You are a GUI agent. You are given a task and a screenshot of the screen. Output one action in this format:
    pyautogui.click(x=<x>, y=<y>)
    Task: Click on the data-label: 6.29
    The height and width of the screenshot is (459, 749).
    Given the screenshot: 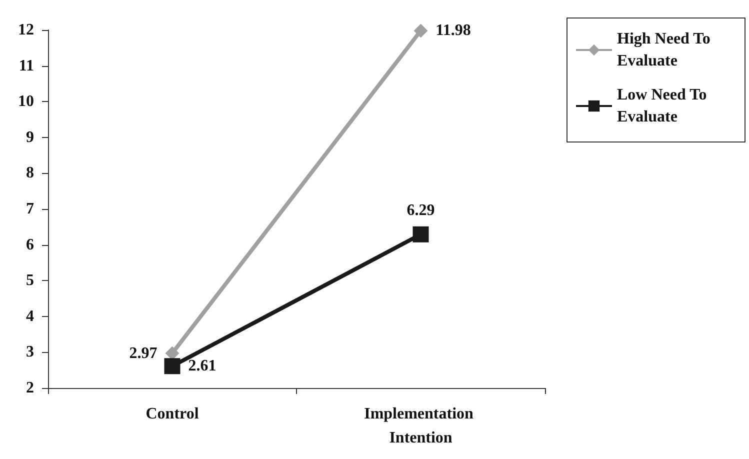 What is the action you would take?
    pyautogui.click(x=420, y=210)
    